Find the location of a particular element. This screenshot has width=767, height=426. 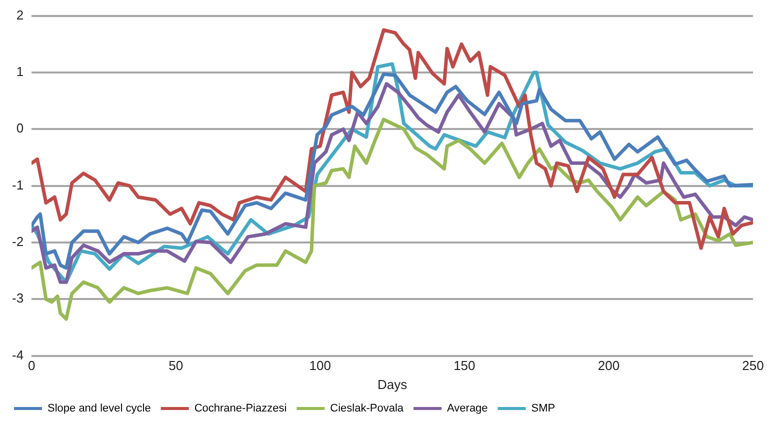

legend-label: Slope and level cycle is located at coordinates (99, 408).